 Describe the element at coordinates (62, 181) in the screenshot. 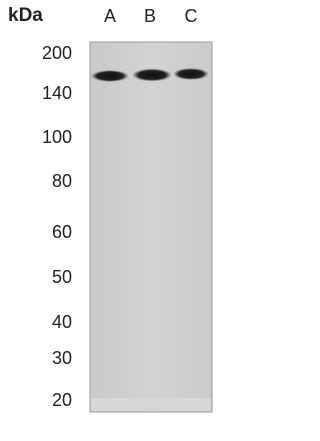

I see `marker-label: 80` at that location.